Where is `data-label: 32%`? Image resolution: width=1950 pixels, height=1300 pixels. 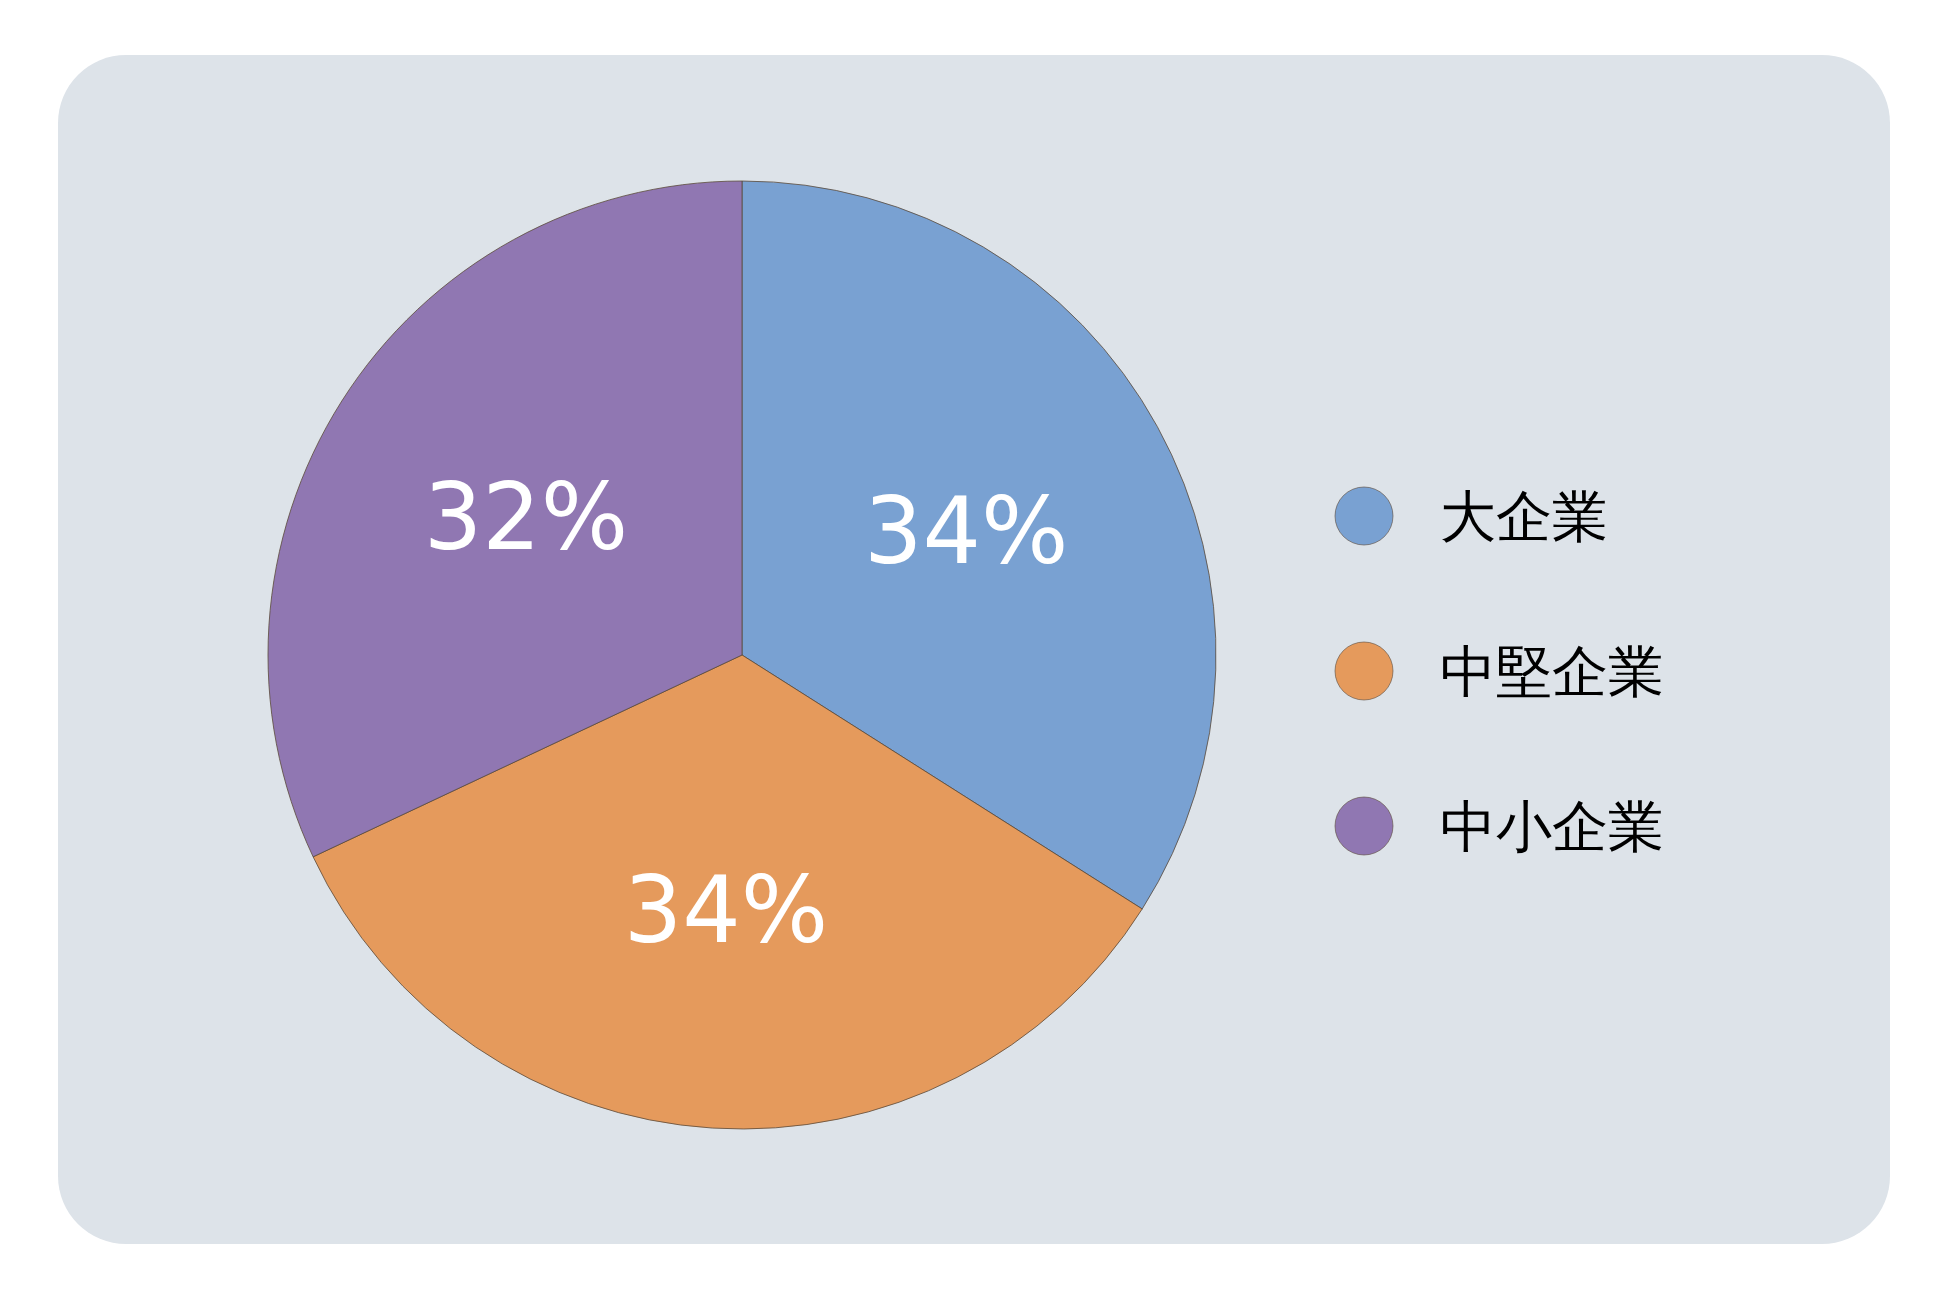
data-label: 32% is located at coordinates (526, 518).